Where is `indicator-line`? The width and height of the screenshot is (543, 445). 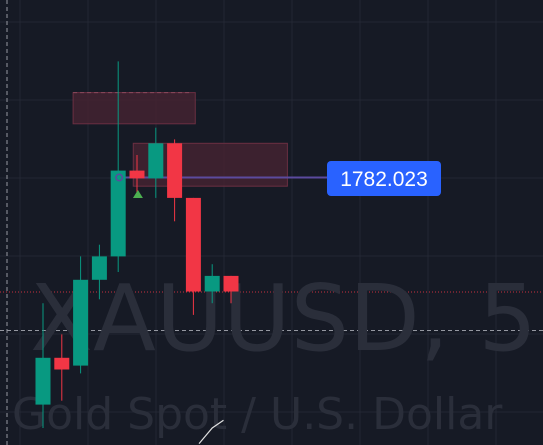
indicator-line is located at coordinates (211, 431).